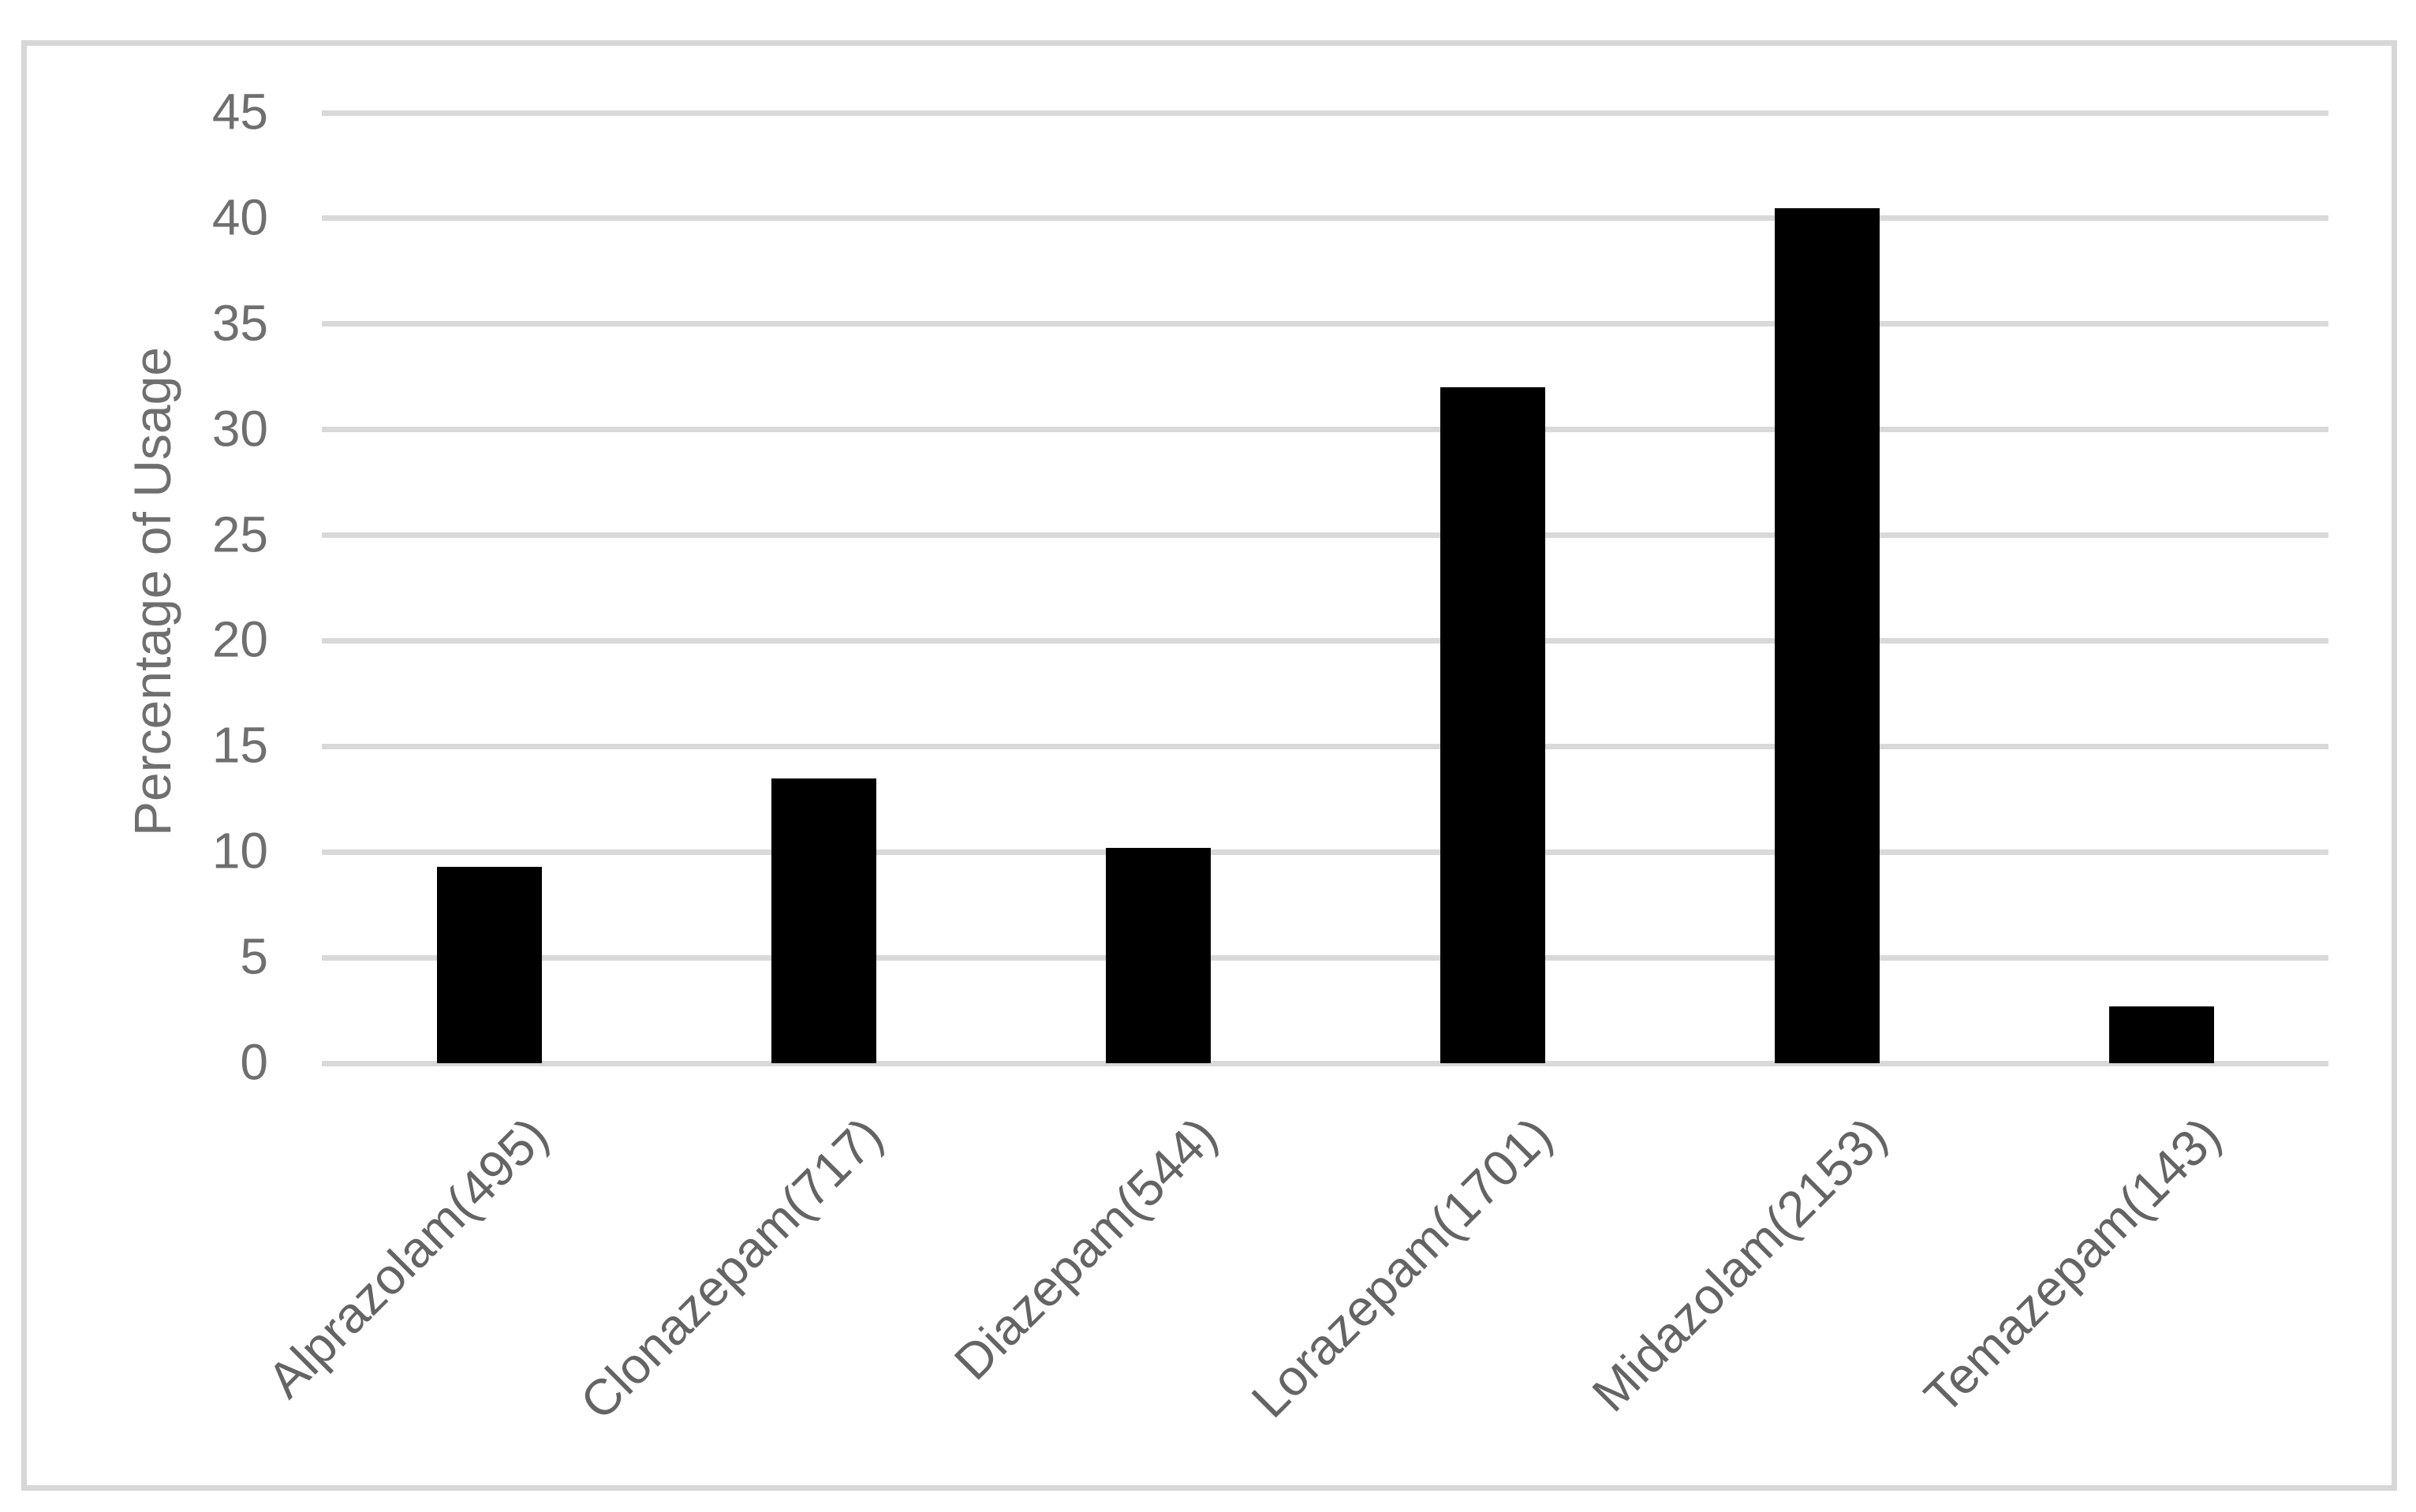 Image resolution: width=2416 pixels, height=1512 pixels. Describe the element at coordinates (1085, 1248) in the screenshot. I see `x-category-label: Diazepam(544)` at that location.